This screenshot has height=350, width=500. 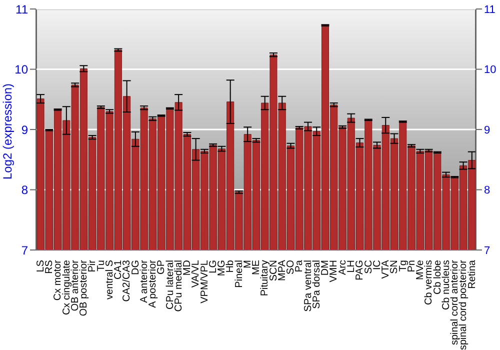 I want to click on y-axis-title: Log2 (expression), so click(x=7, y=131).